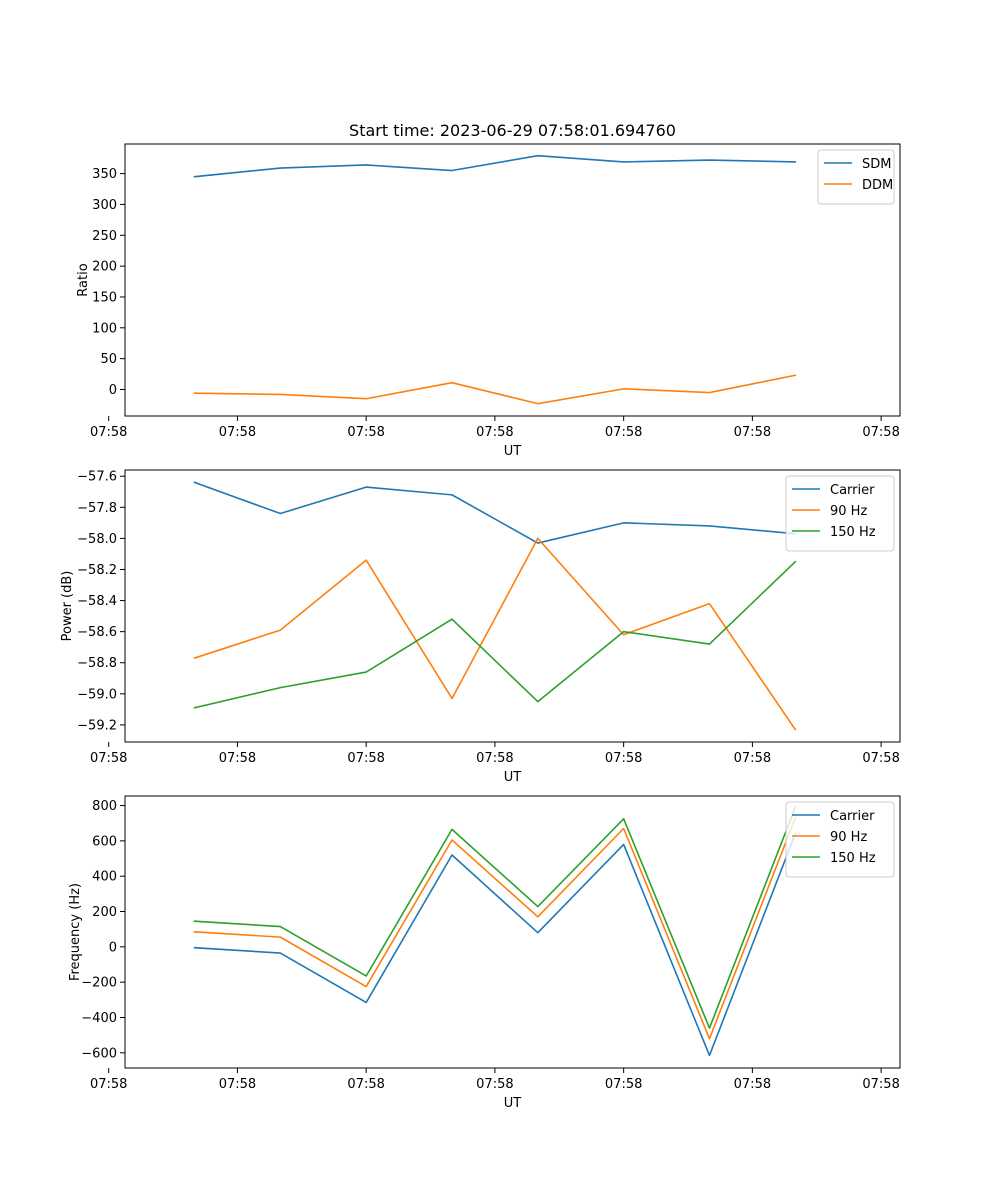 This screenshot has height=1200, width=1000. I want to click on y-tick-label: −58.4, so click(97, 601).